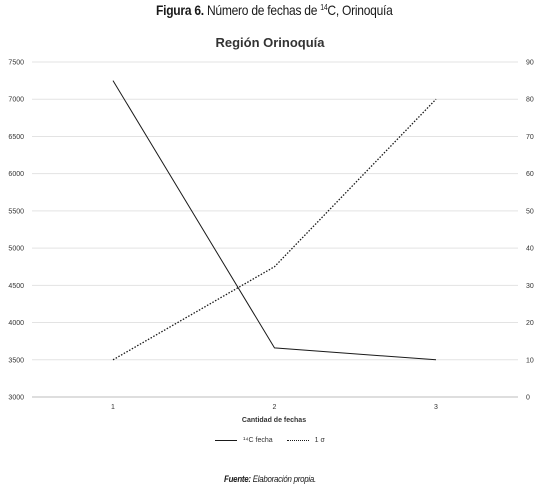 This screenshot has width=550, height=490. Describe the element at coordinates (16, 137) in the screenshot. I see `left-tick-label: 6500` at that location.